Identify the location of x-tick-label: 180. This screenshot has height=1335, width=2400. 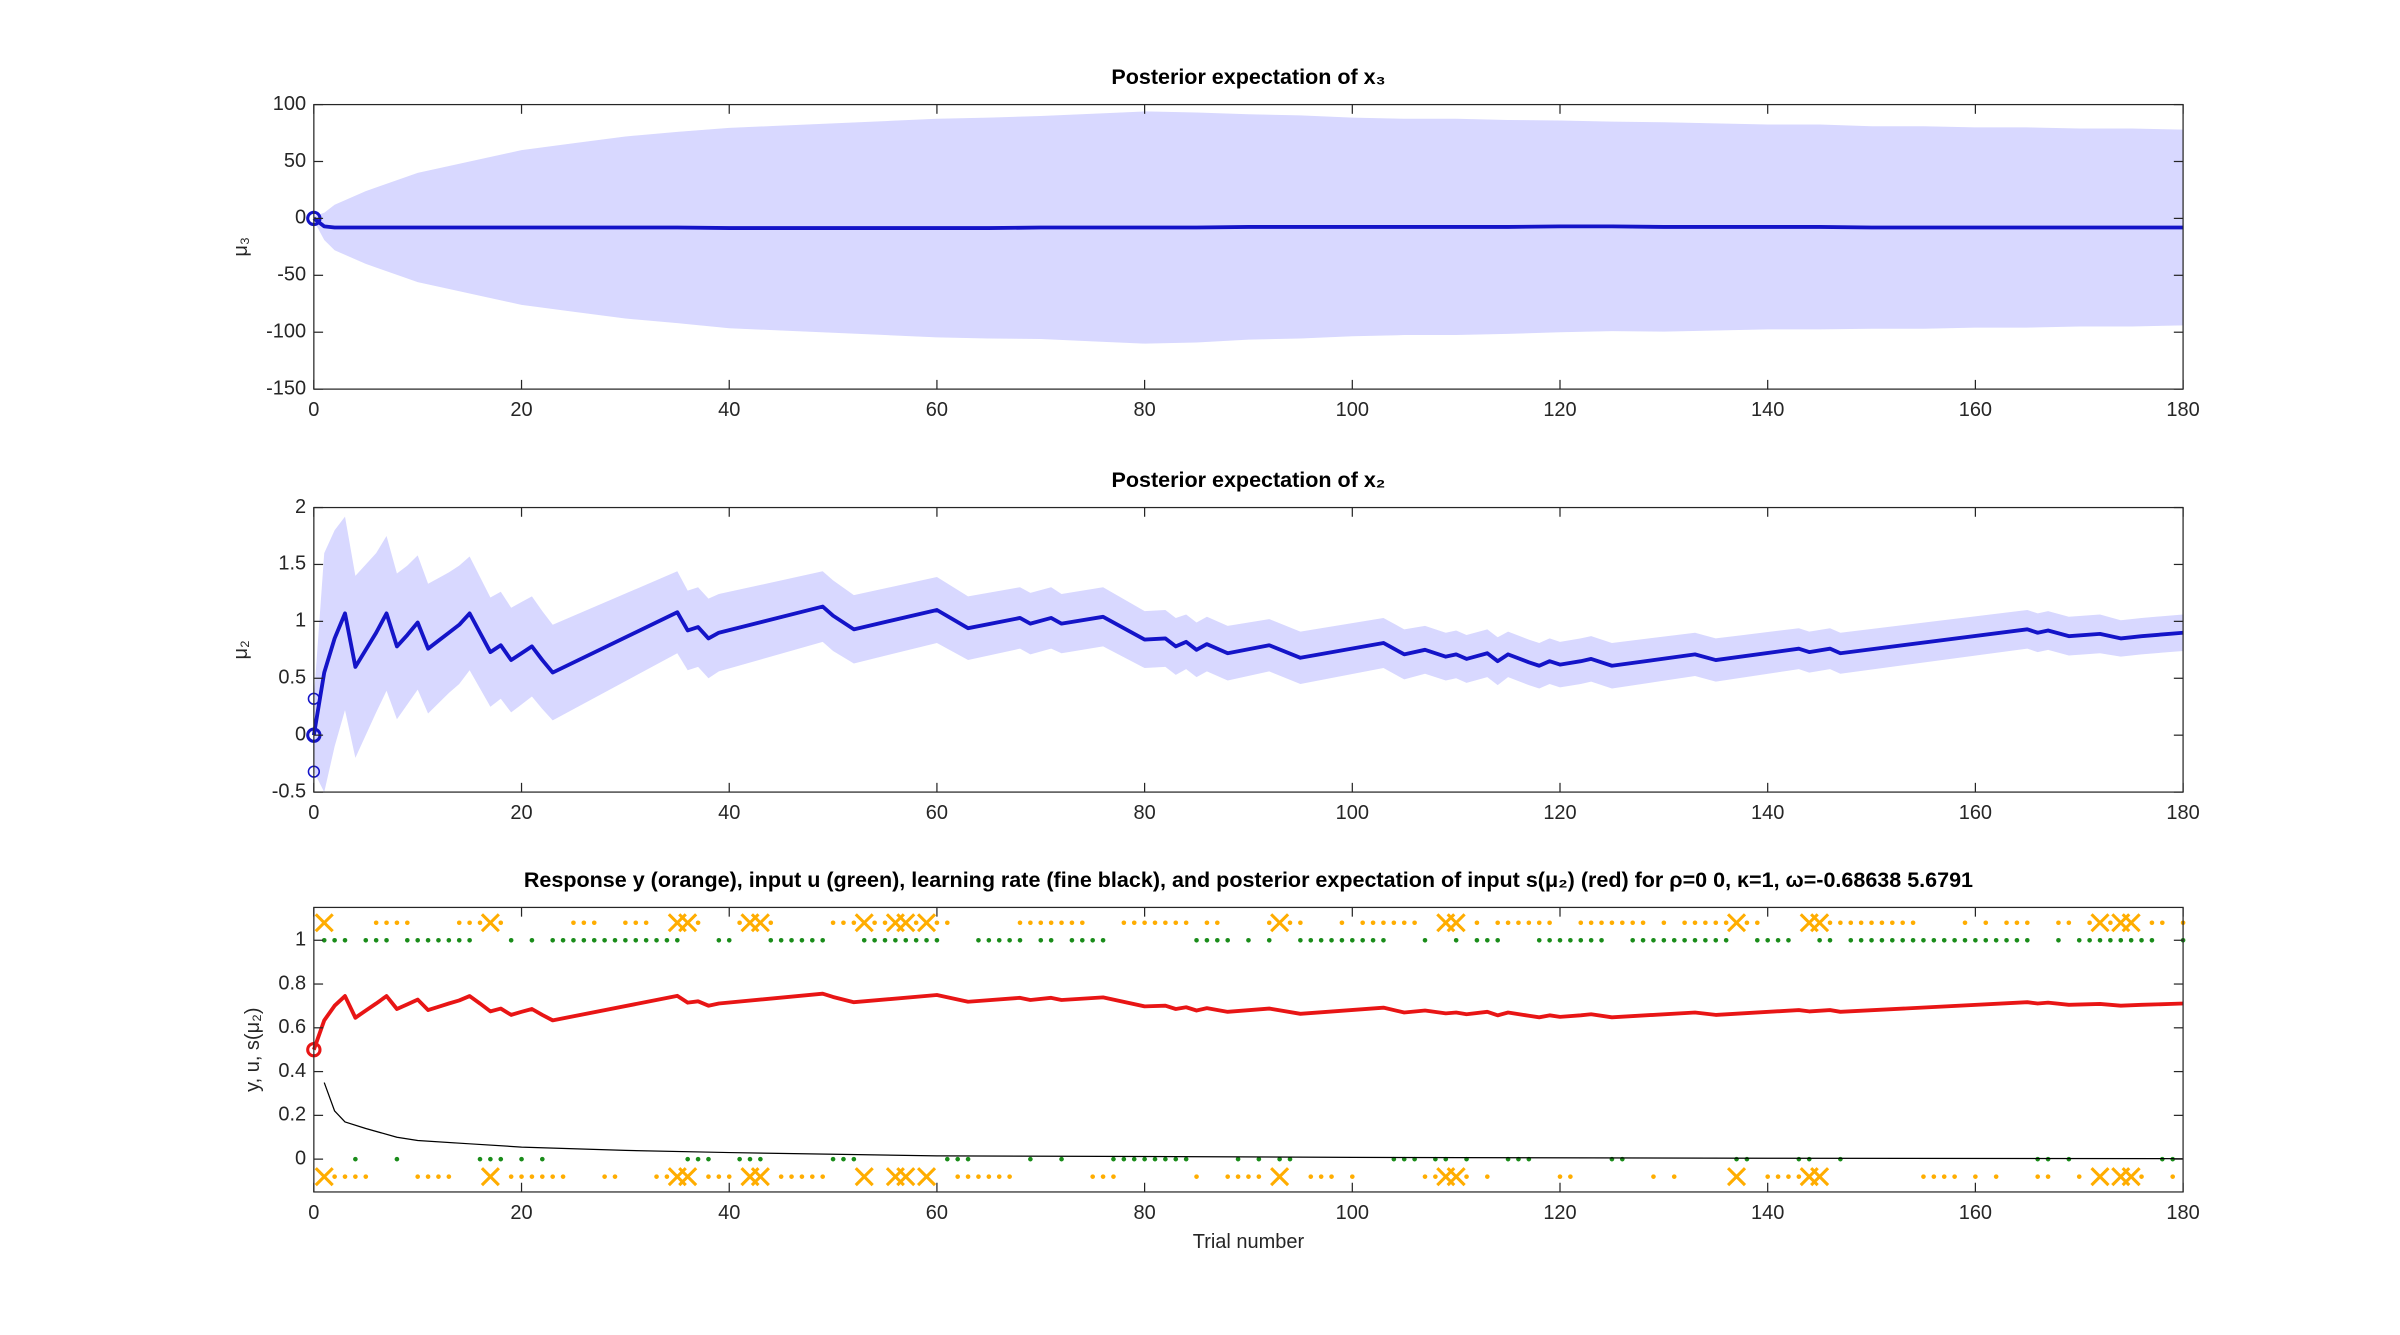
(2182, 813).